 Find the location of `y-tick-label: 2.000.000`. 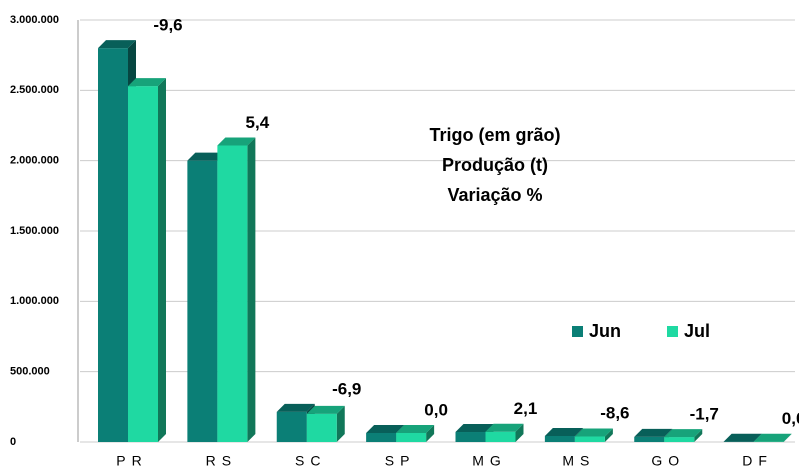

y-tick-label: 2.000.000 is located at coordinates (34, 161).